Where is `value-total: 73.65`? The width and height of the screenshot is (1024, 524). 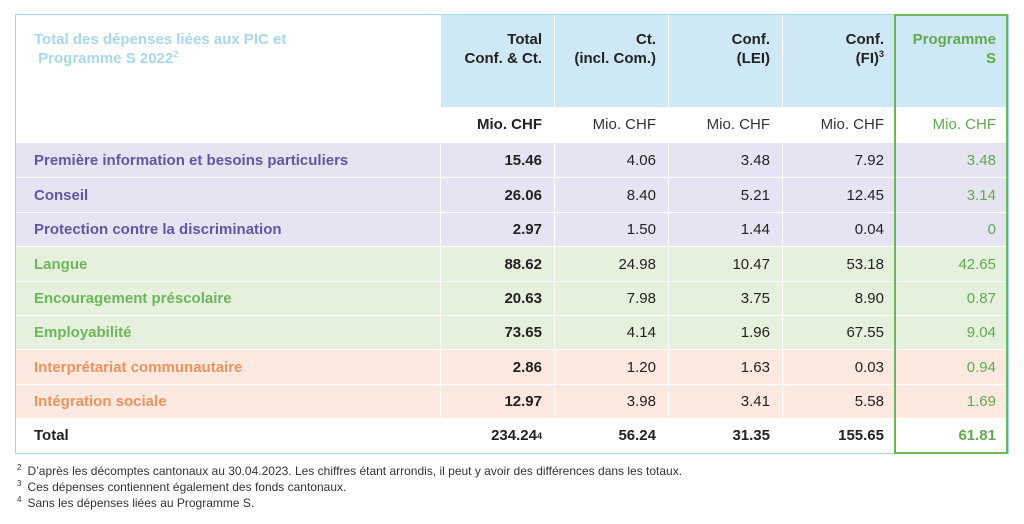 value-total: 73.65 is located at coordinates (497, 332).